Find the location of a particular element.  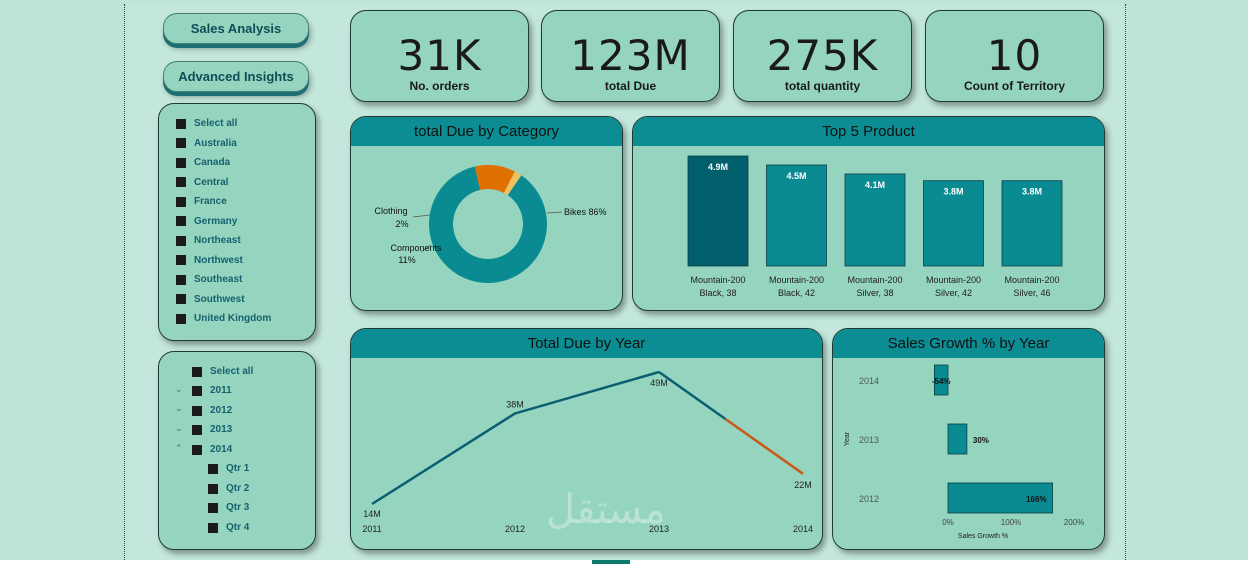

donut-slice-clothing is located at coordinates (512, 183).